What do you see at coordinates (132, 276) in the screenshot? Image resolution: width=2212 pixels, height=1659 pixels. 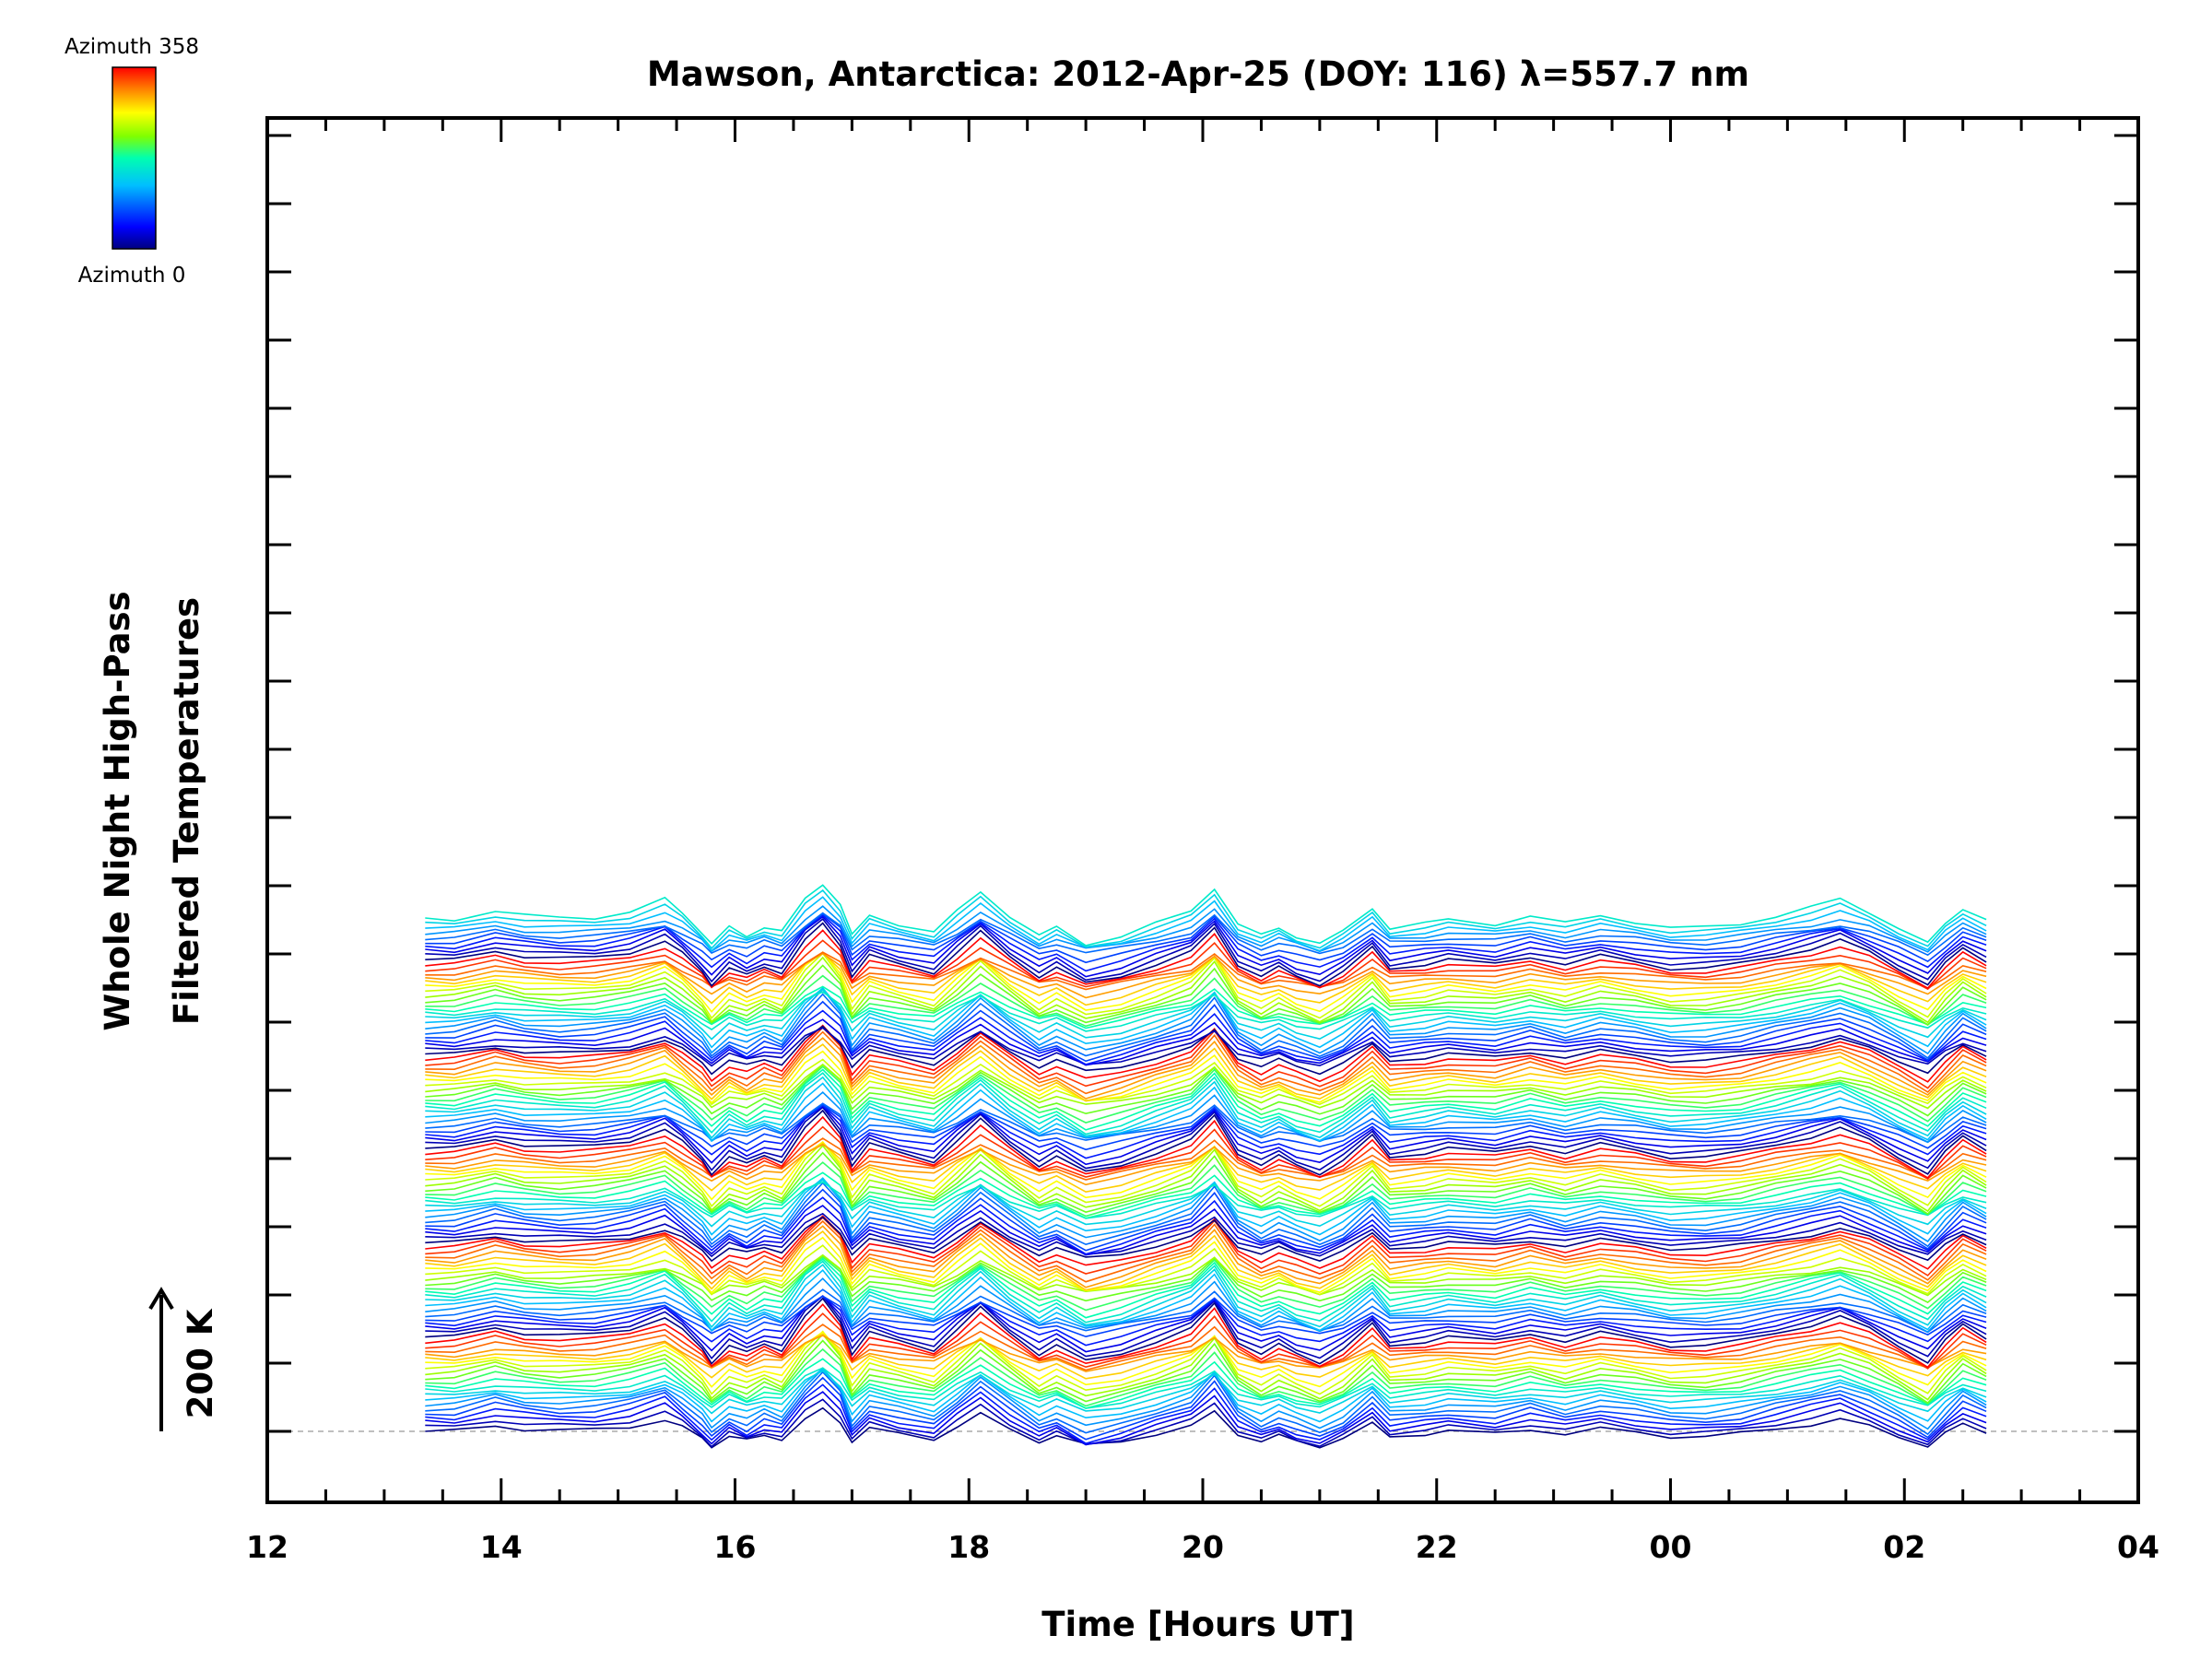 I see `colorbar-bottom-label: Azimuth 0` at bounding box center [132, 276].